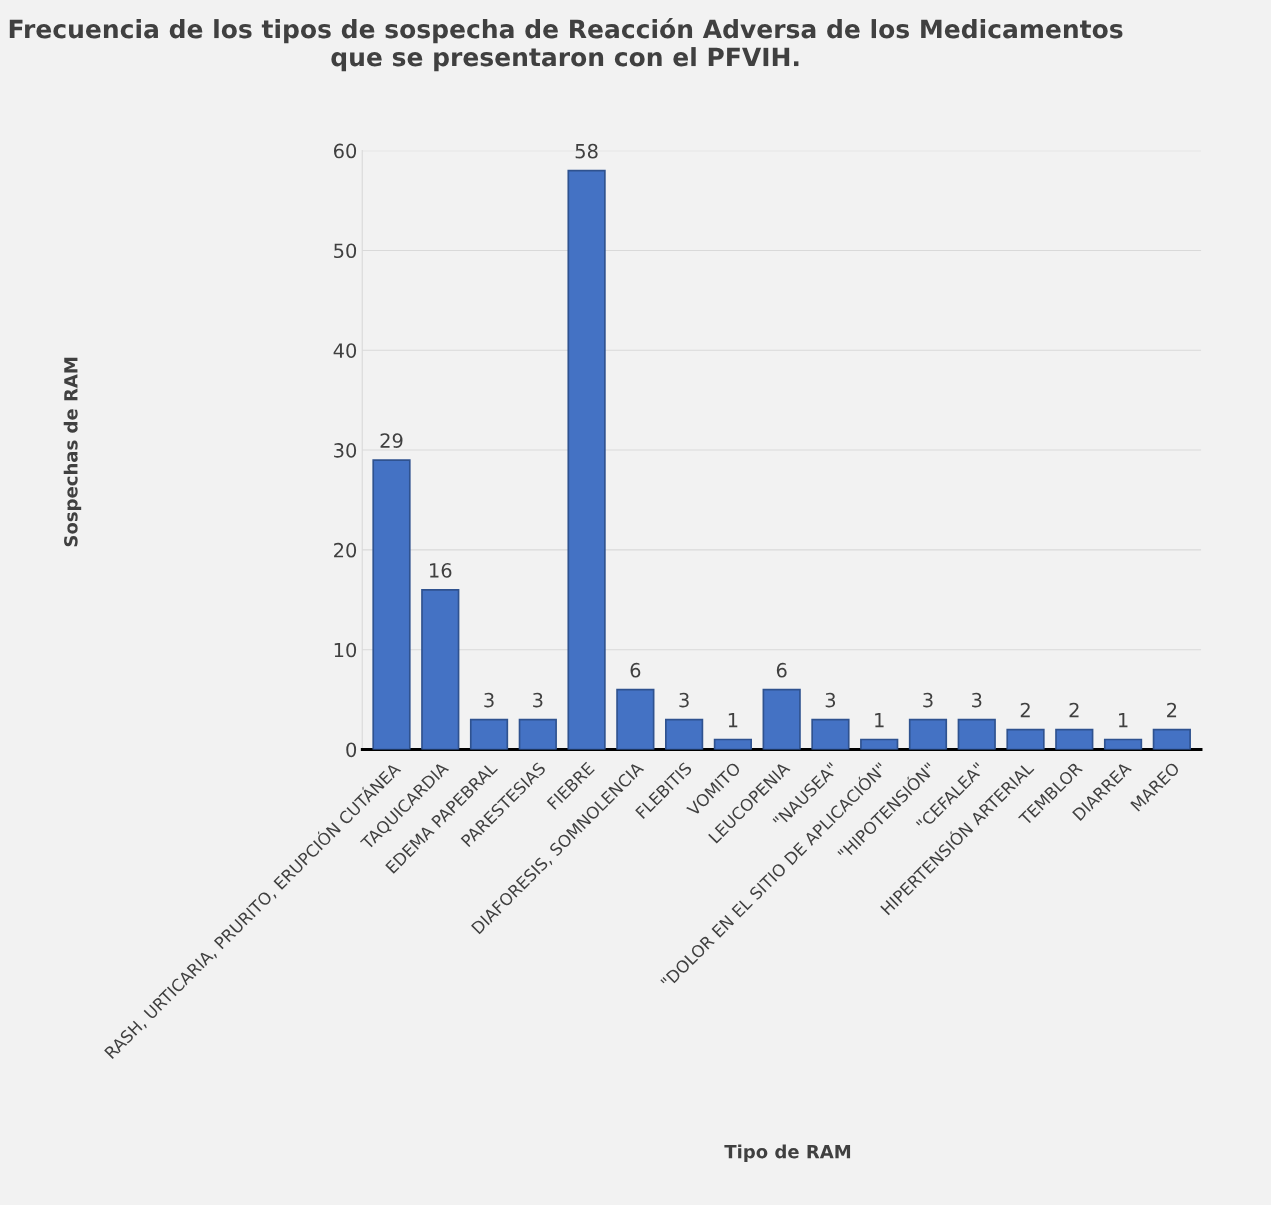 The width and height of the screenshot is (1271, 1205). What do you see at coordinates (586, 151) in the screenshot?
I see `data-label: 58` at bounding box center [586, 151].